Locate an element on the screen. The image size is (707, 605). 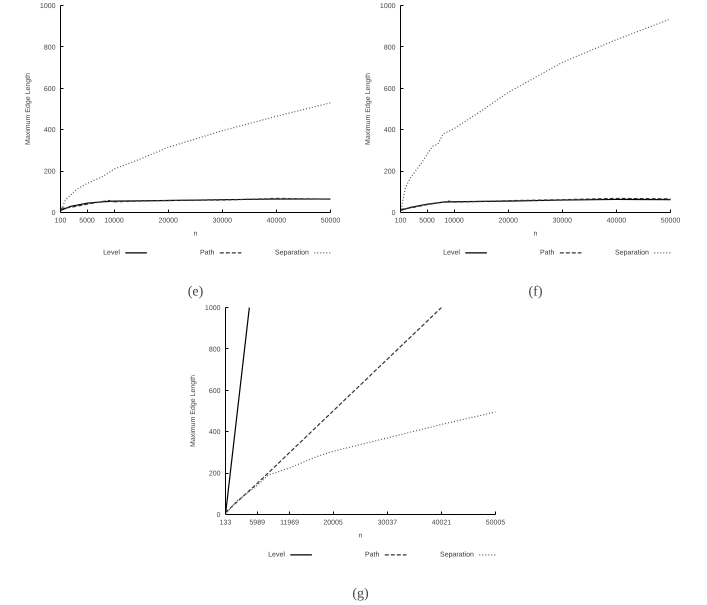
text: (e) is located at coordinates (196, 292).